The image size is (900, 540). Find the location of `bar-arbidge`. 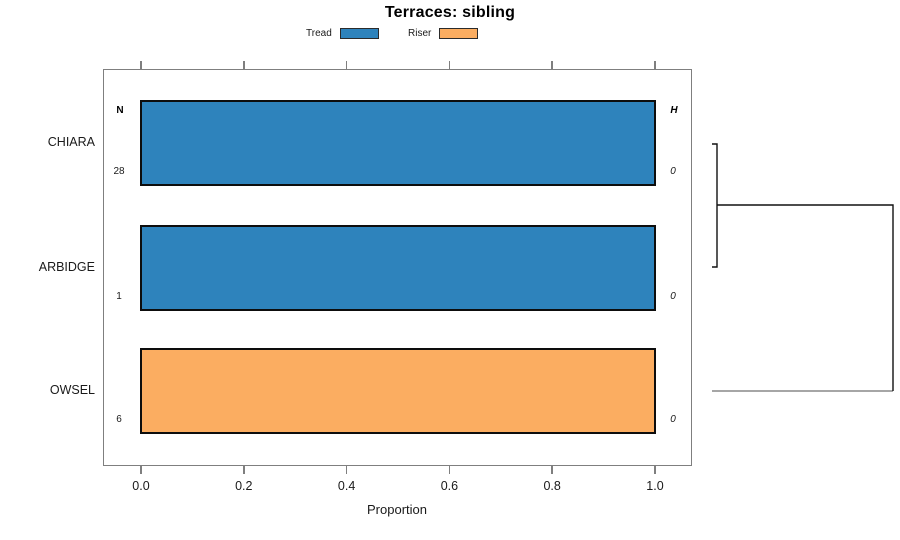

bar-arbidge is located at coordinates (398, 268).